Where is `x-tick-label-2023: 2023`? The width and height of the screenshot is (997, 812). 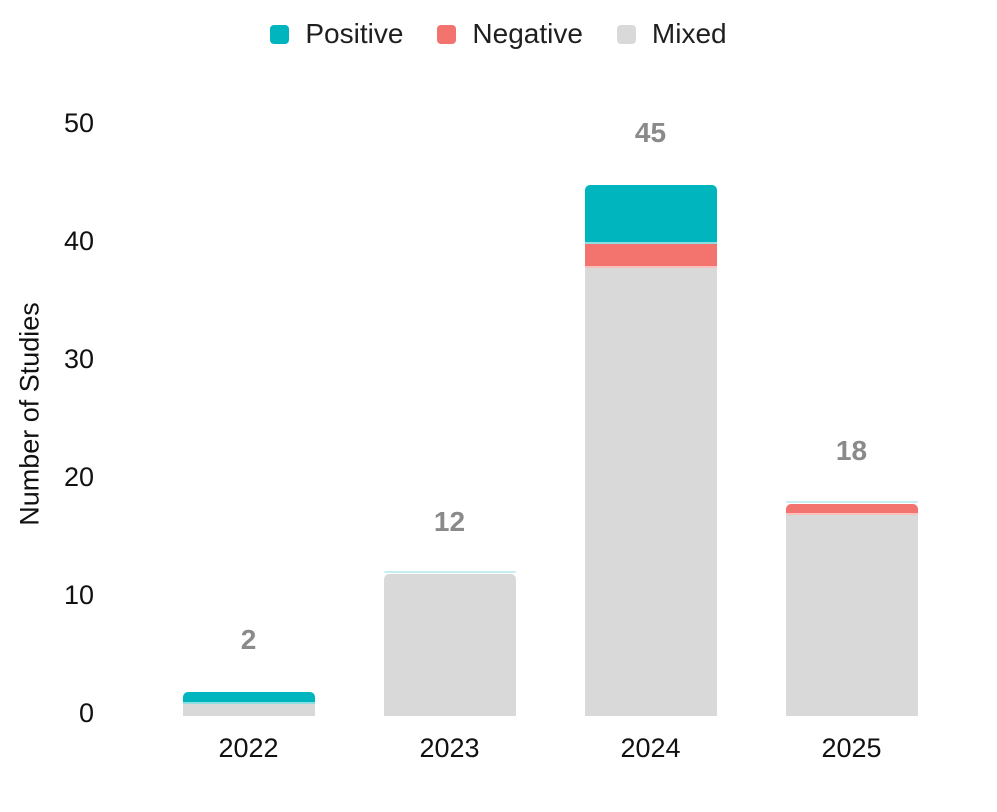
x-tick-label-2023: 2023 is located at coordinates (449, 748).